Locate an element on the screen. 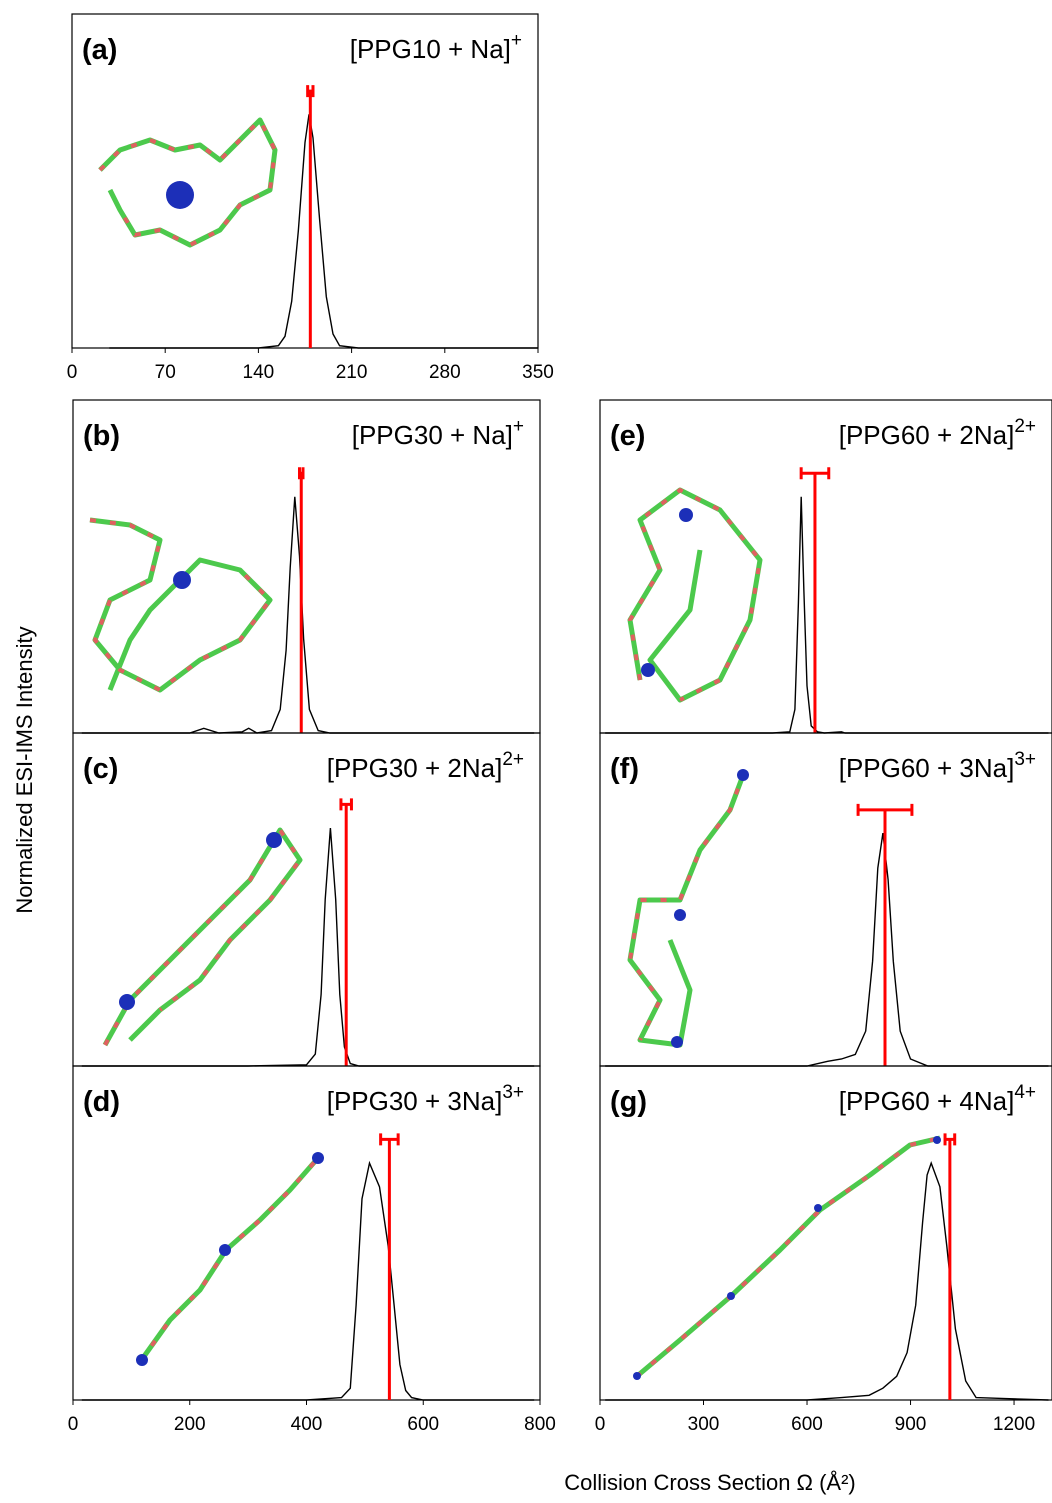  panel: (c) [PPG30 + 2Na]2+ is located at coordinates (306, 899).